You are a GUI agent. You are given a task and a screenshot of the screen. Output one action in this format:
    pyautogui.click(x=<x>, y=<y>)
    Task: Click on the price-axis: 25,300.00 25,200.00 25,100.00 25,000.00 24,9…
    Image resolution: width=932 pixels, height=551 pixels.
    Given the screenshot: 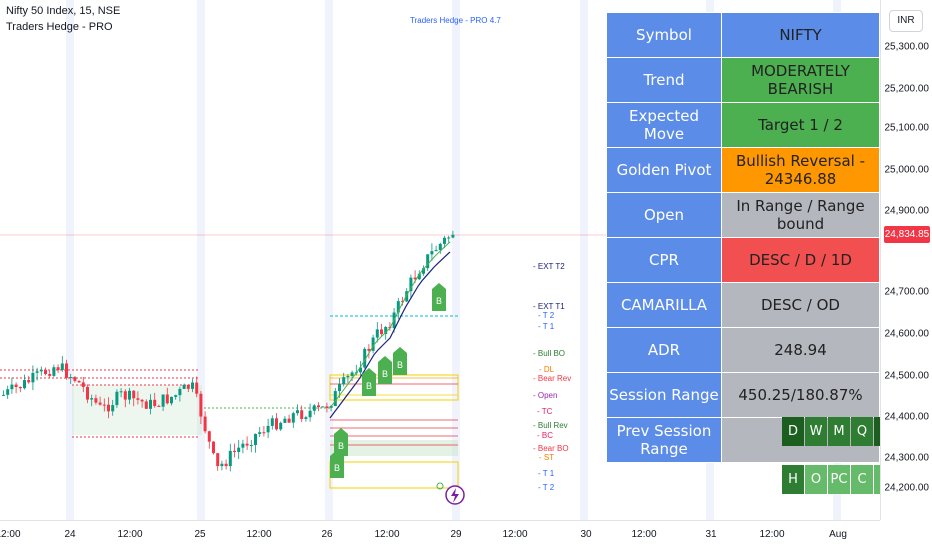 What is the action you would take?
    pyautogui.click(x=906, y=260)
    